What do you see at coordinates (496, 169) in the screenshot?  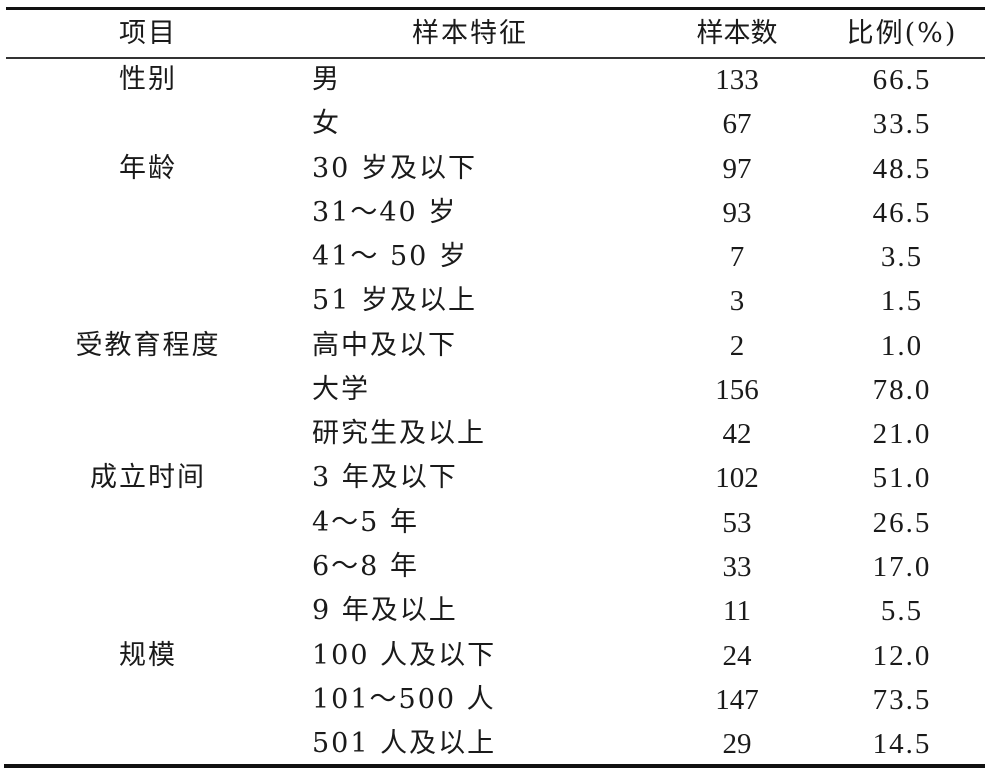 I see `table-row: 年龄 30 岁及以下 97 48.5` at bounding box center [496, 169].